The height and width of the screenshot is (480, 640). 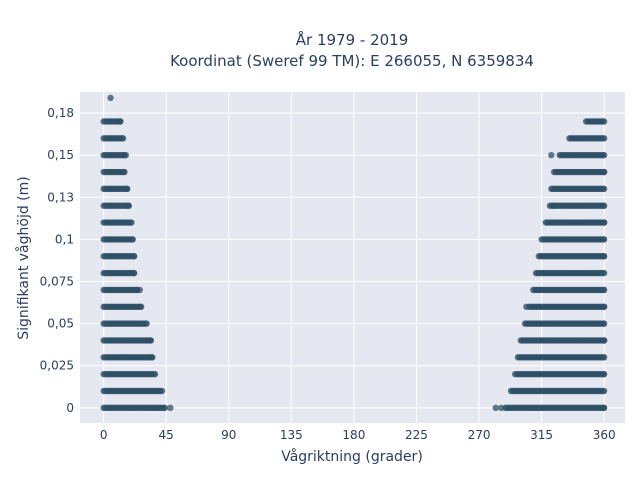 What do you see at coordinates (416, 435) in the screenshot?
I see `x-tick-label: 225` at bounding box center [416, 435].